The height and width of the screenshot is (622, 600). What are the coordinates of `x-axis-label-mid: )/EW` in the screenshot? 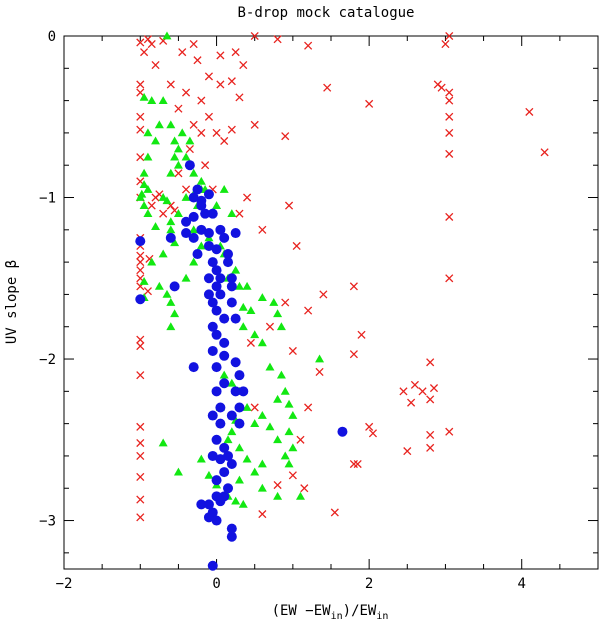 It's located at (360, 611).